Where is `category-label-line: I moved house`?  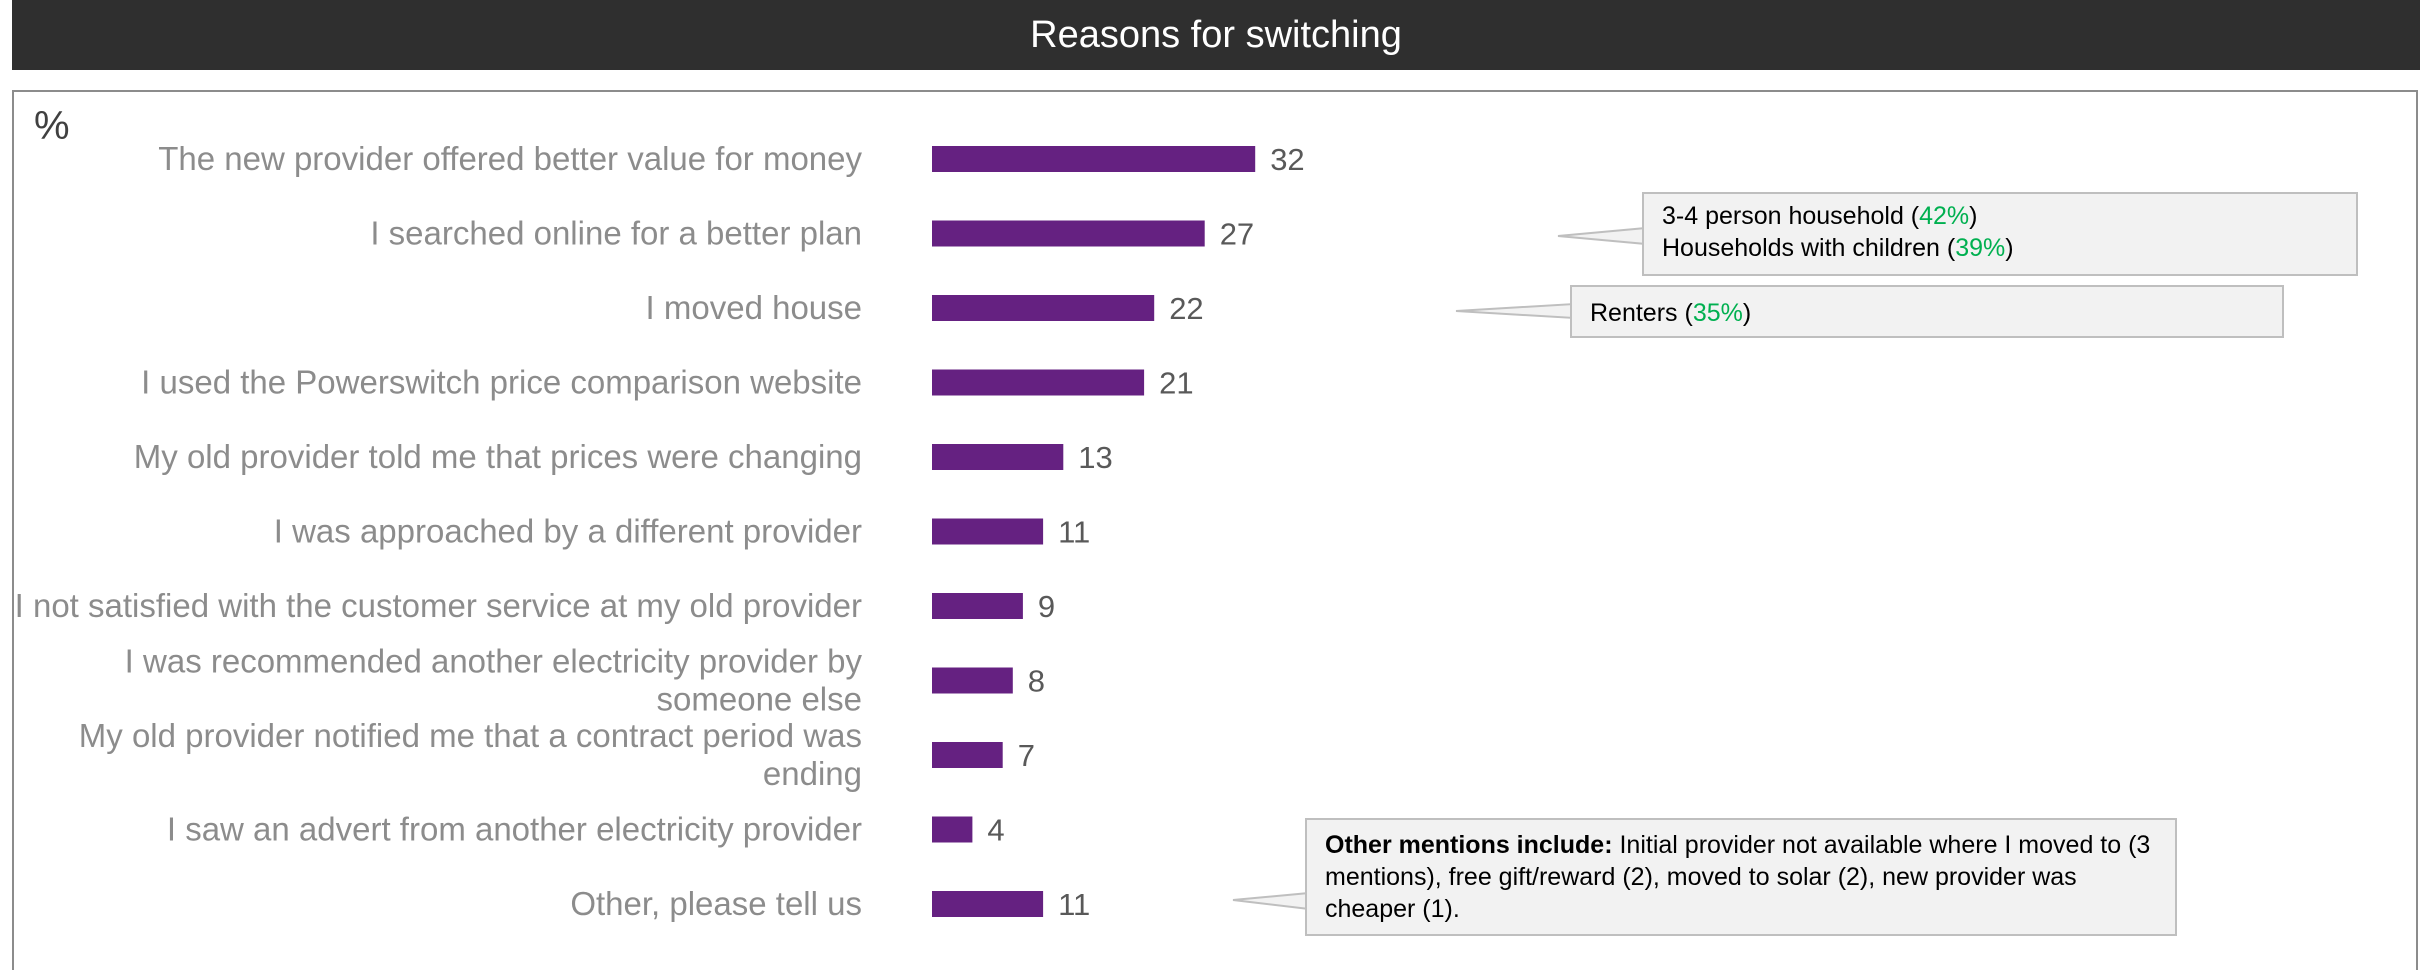 category-label-line: I moved house is located at coordinates (754, 307).